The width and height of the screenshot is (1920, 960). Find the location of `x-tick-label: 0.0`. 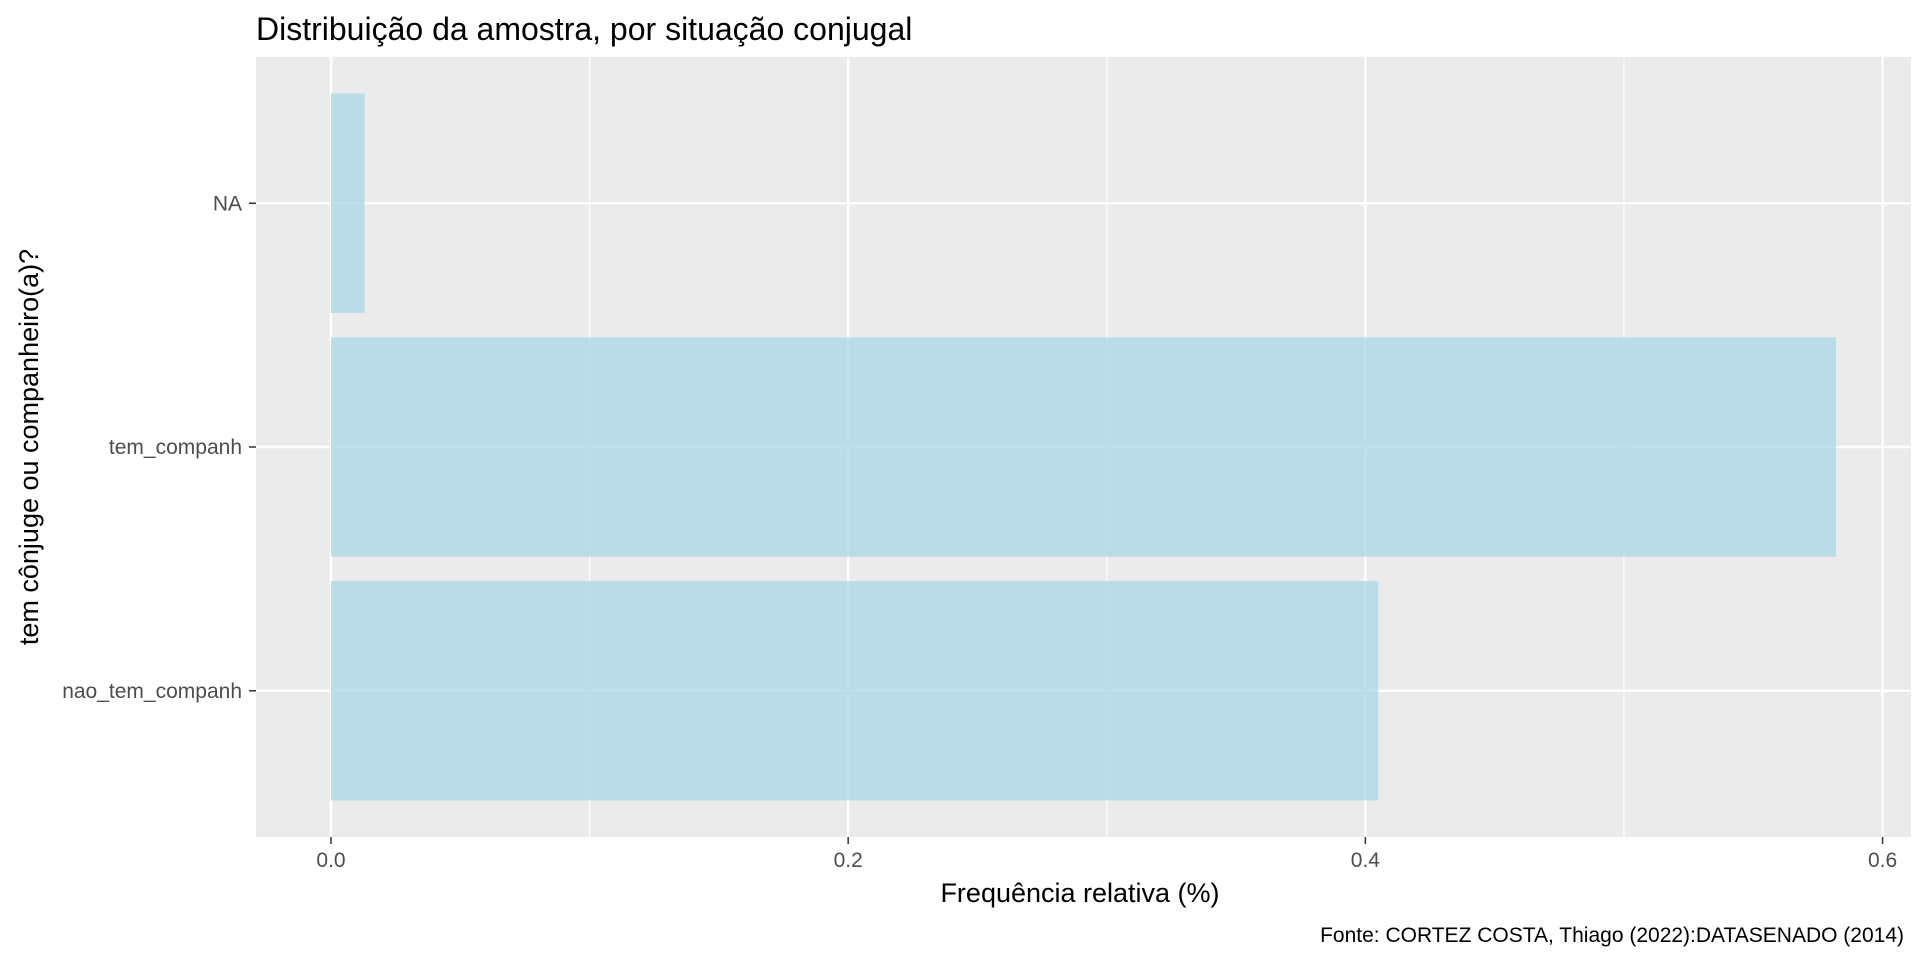

x-tick-label: 0.0 is located at coordinates (330, 860).